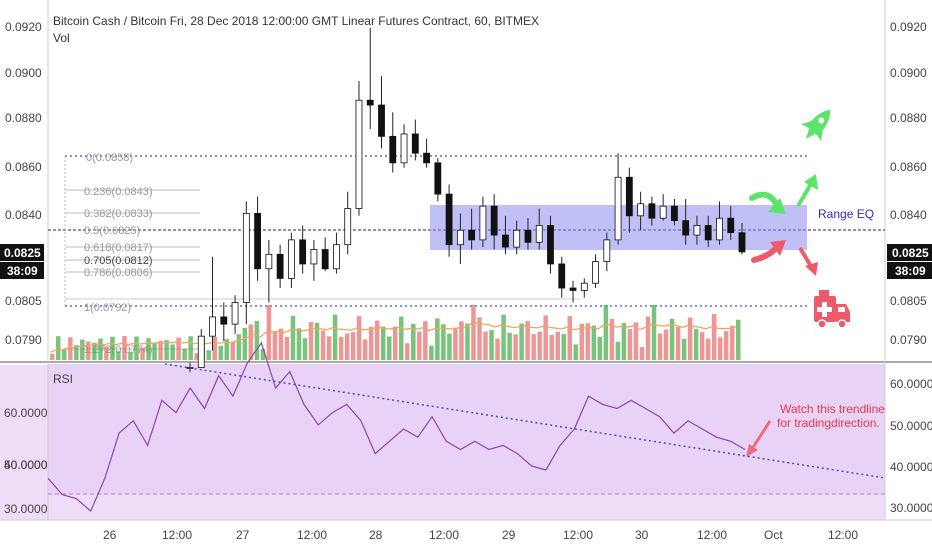 Image resolution: width=932 pixels, height=550 pixels. Describe the element at coordinates (832, 309) in the screenshot. I see `ambulance-icon` at that location.